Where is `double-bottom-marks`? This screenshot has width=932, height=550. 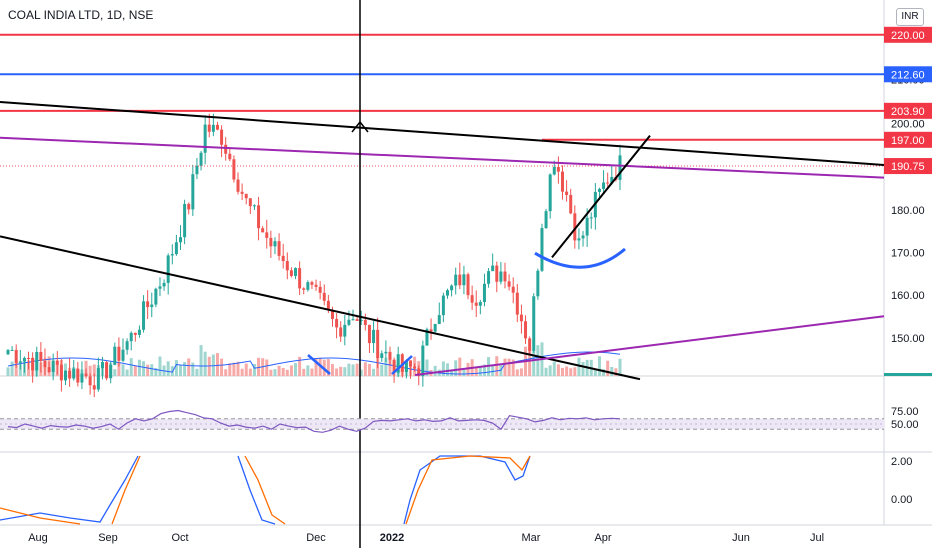 double-bottom-marks is located at coordinates (360, 364).